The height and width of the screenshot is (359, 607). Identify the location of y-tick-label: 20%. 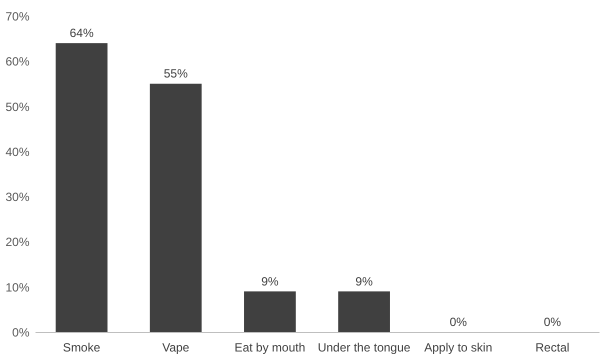
(17, 242).